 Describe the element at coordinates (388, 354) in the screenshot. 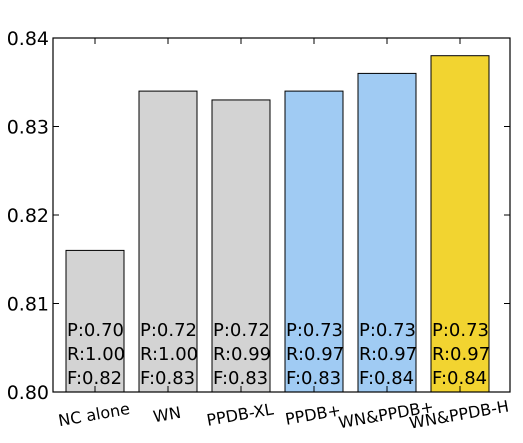

I see `bar-annotation-4-1: R:0.97` at that location.